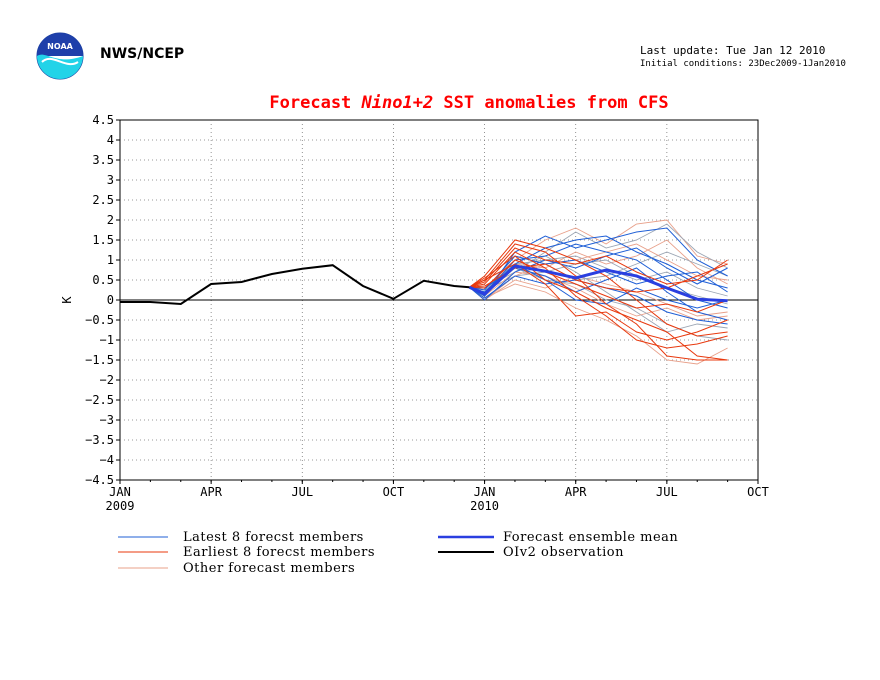 This screenshot has width=880, height=680. Describe the element at coordinates (110, 180) in the screenshot. I see `y-tick-label: 3` at that location.